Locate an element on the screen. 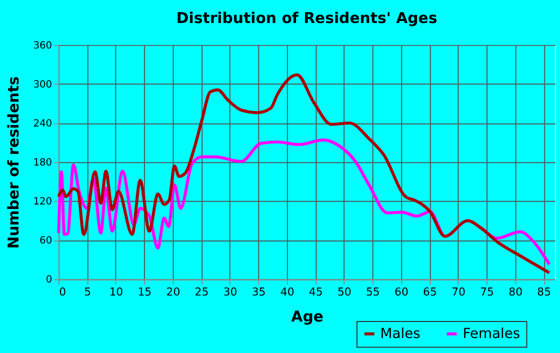 The width and height of the screenshot is (560, 353). x-tick-label: 25 is located at coordinates (201, 292).